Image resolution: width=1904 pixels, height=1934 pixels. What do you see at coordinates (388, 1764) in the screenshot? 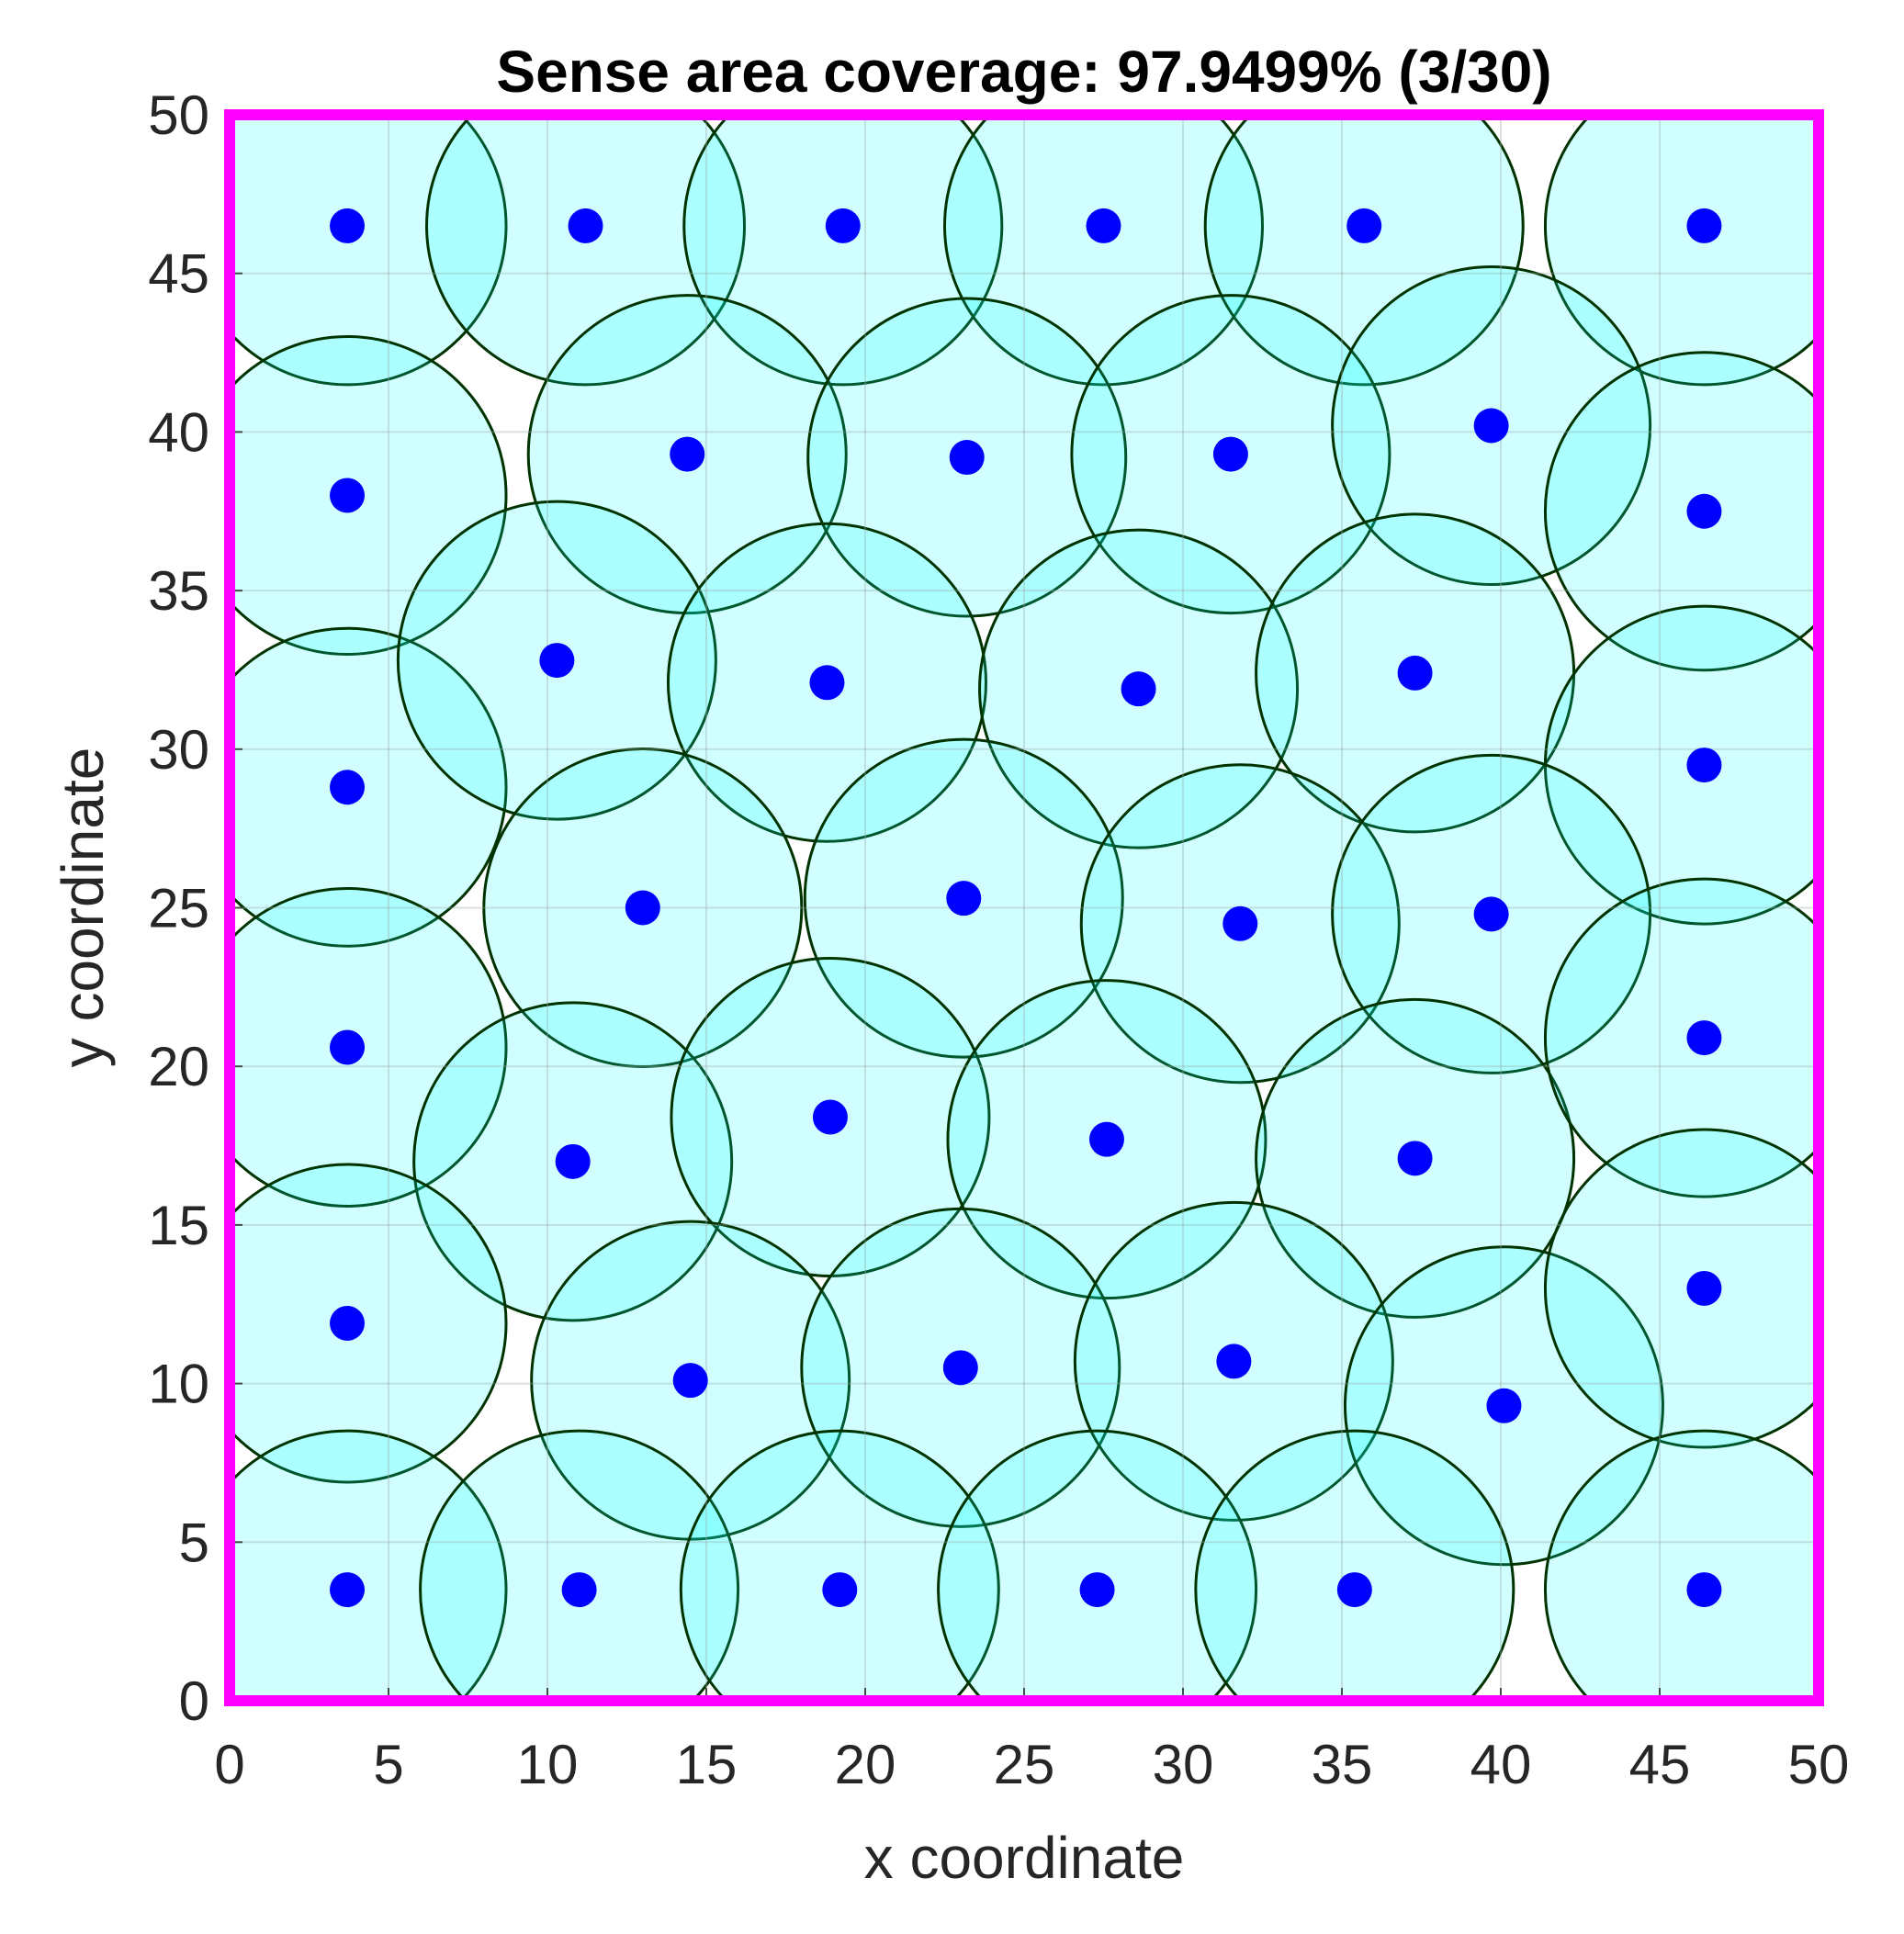
I see `x-tick-label: 5` at bounding box center [388, 1764].